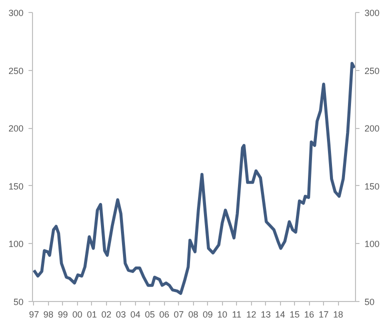  What do you see at coordinates (18, 302) in the screenshot?
I see `y-tick-label: 50` at bounding box center [18, 302].